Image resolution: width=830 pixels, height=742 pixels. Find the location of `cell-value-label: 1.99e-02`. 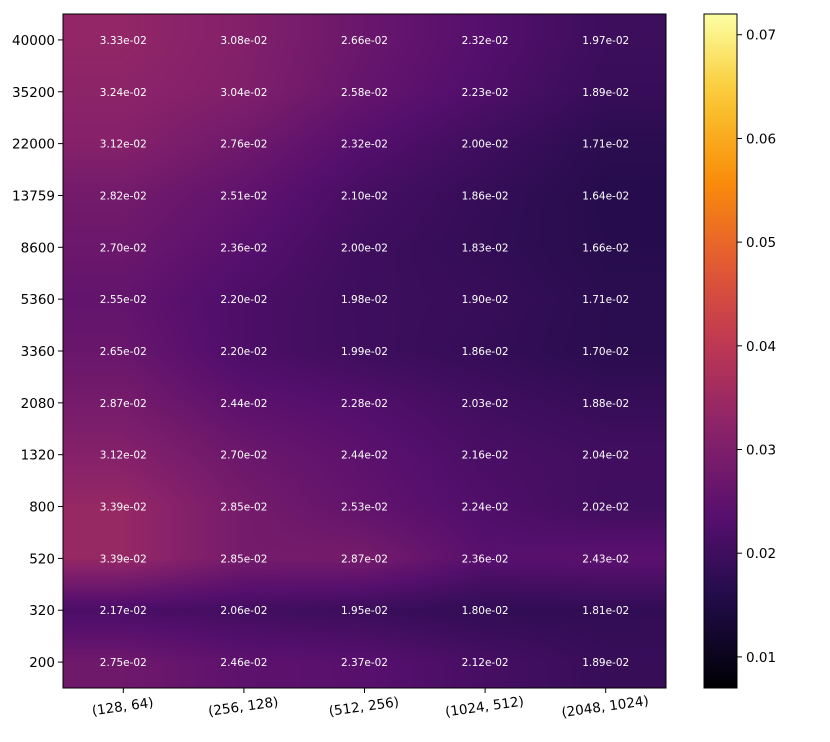

cell-value-label: 1.99e-02 is located at coordinates (364, 352).